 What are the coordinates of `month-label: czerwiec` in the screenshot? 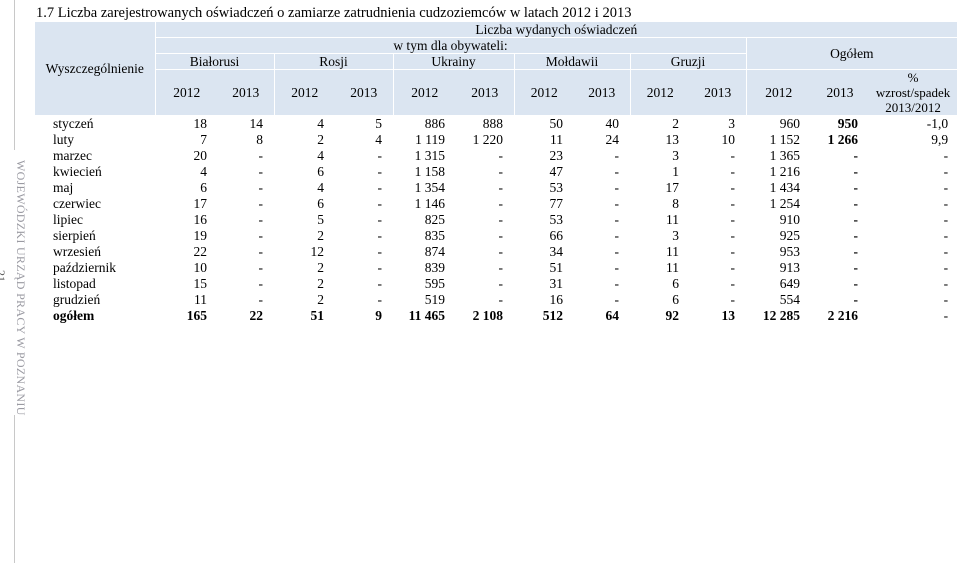 It's located at (77, 203).